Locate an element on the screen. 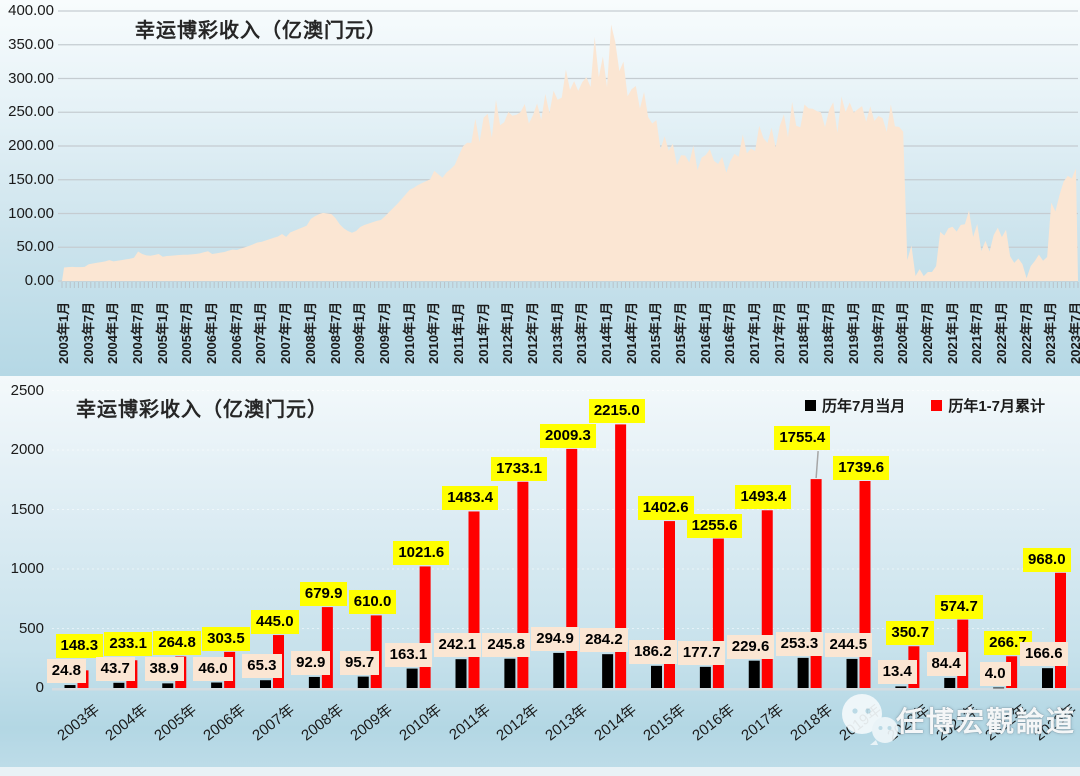 The height and width of the screenshot is (776, 1080). y-tick-label: 0.00 is located at coordinates (39, 280).